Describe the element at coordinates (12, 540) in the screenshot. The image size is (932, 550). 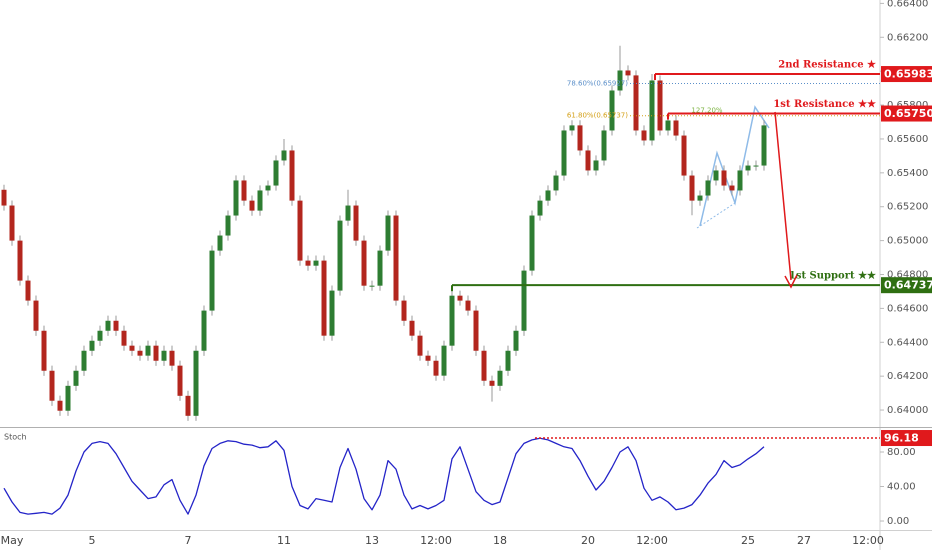
I see `x-tick-label: May` at that location.